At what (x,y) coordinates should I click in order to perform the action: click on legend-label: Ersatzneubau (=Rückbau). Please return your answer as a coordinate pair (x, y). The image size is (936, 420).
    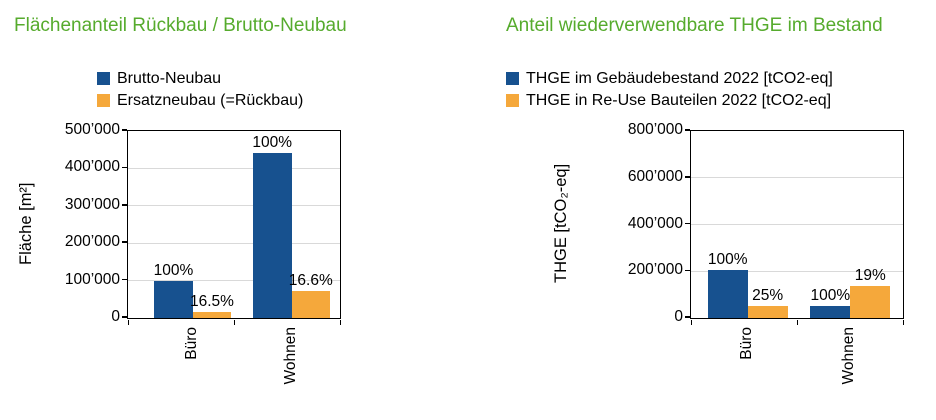
    Looking at the image, I should click on (210, 100).